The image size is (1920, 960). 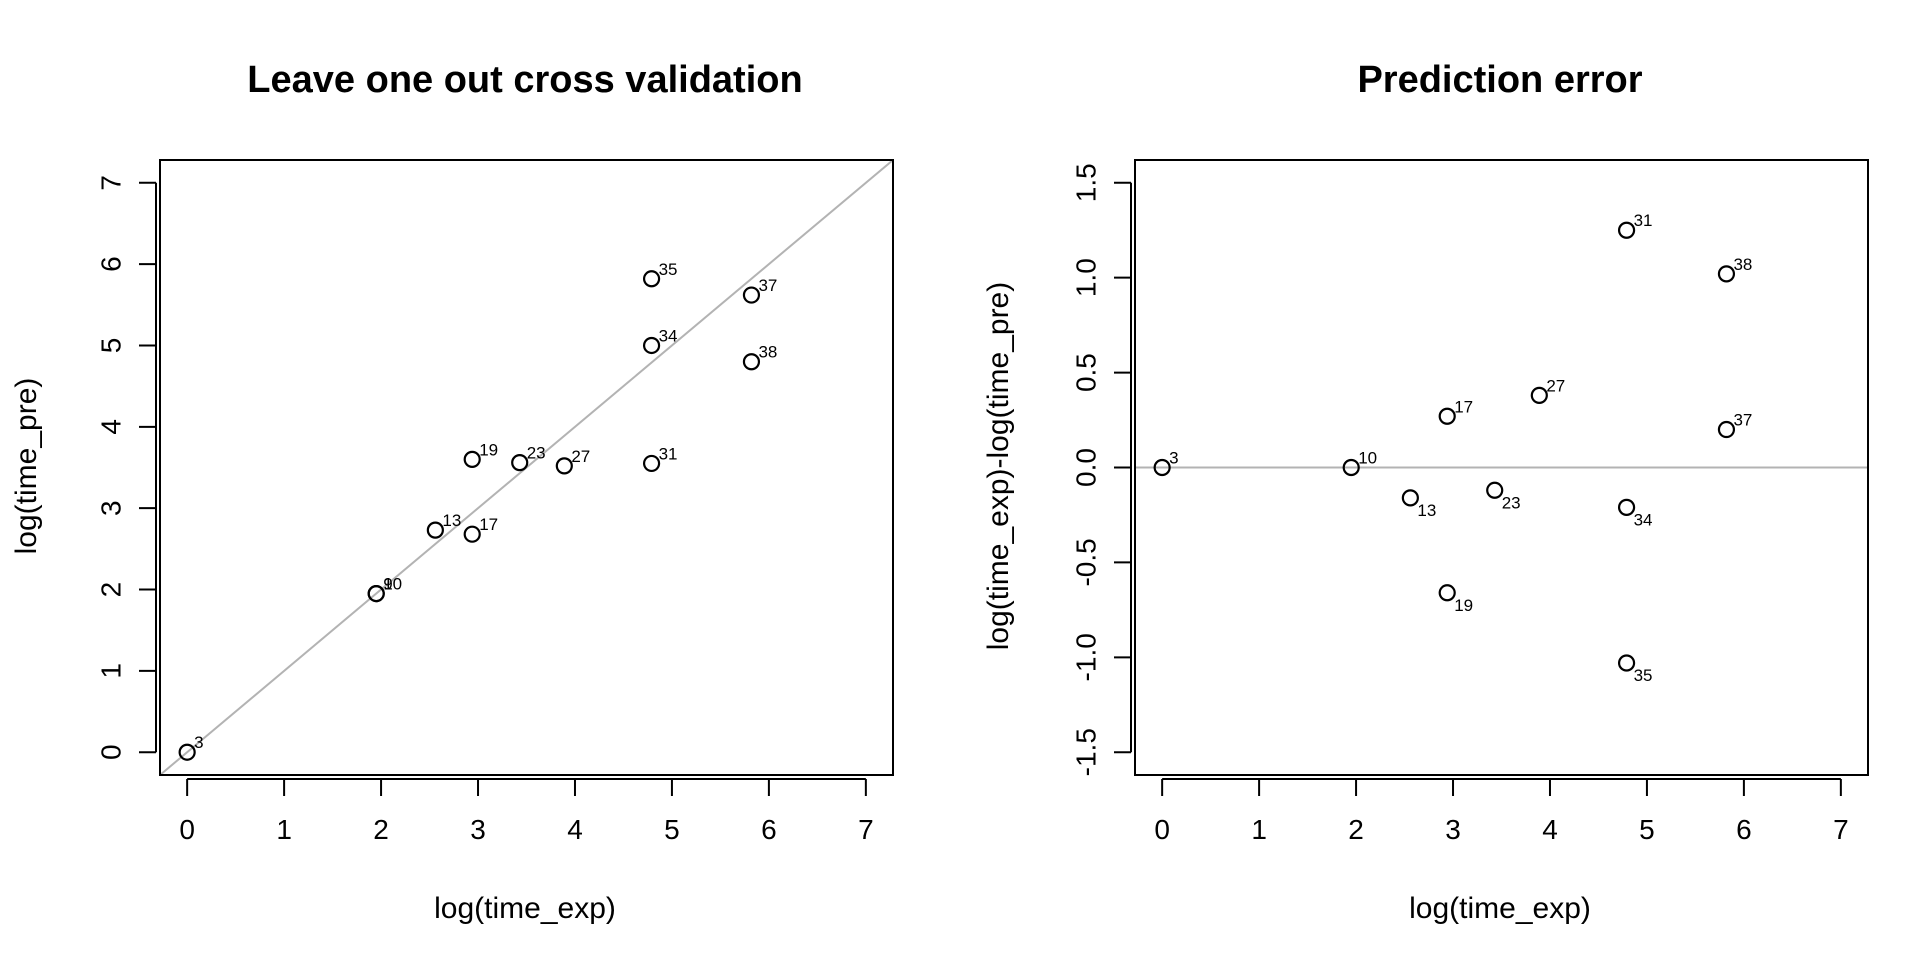 What do you see at coordinates (111, 590) in the screenshot?
I see `y-tick-label: 2` at bounding box center [111, 590].